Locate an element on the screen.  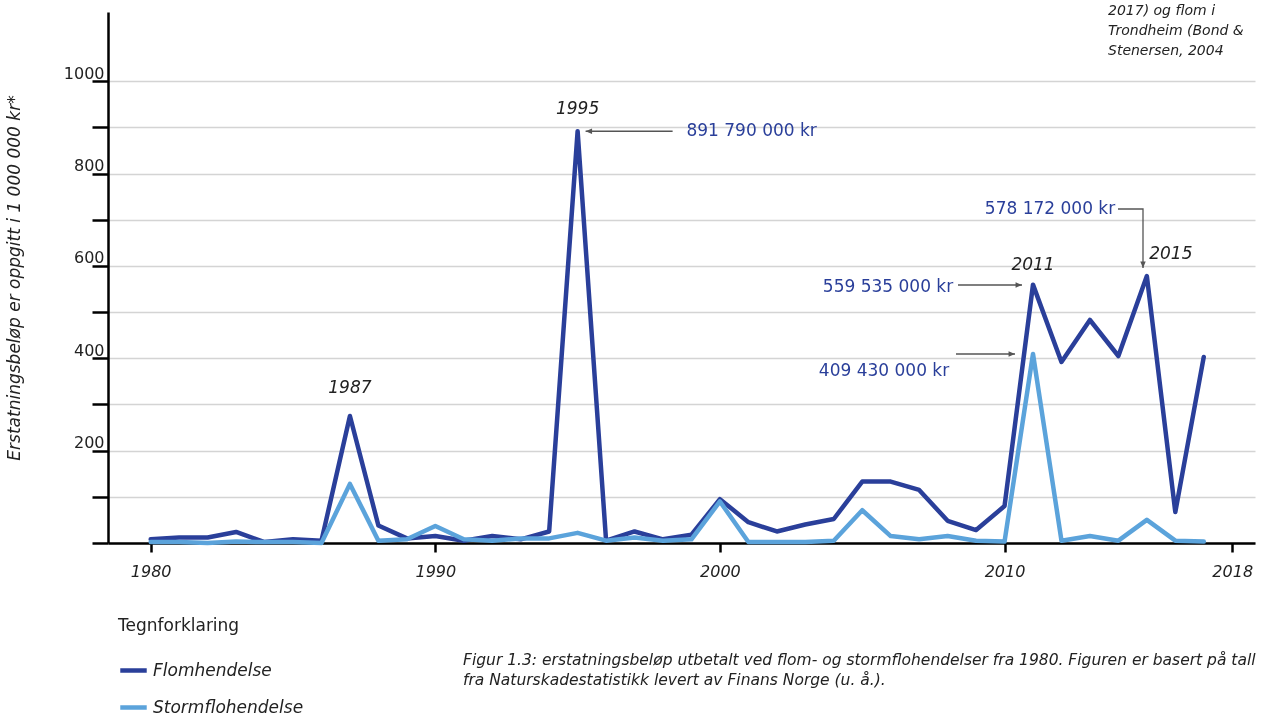
x-tick-label: 1980 is located at coordinates (151, 571).